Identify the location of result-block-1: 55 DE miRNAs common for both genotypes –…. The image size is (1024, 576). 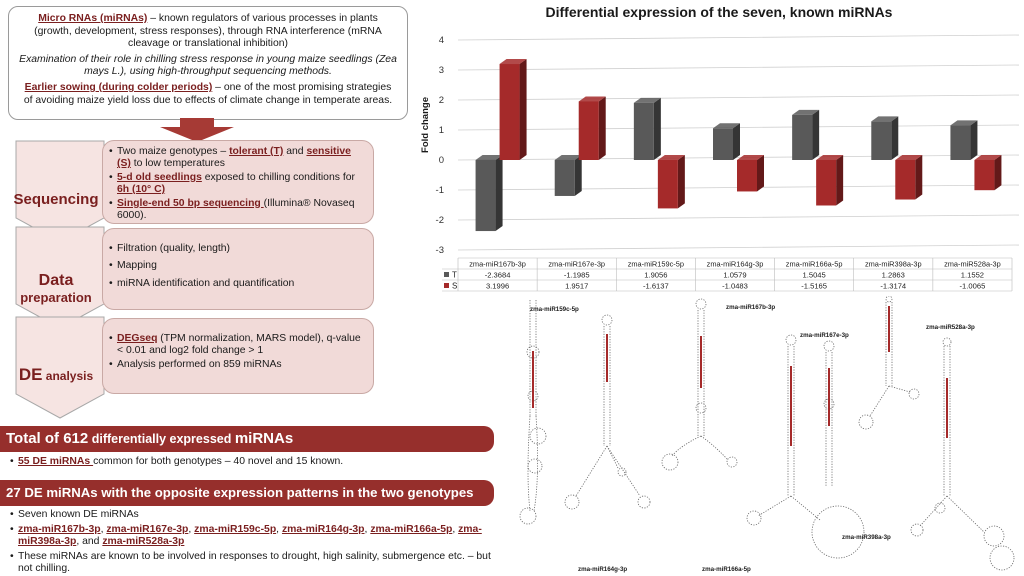
(254, 462).